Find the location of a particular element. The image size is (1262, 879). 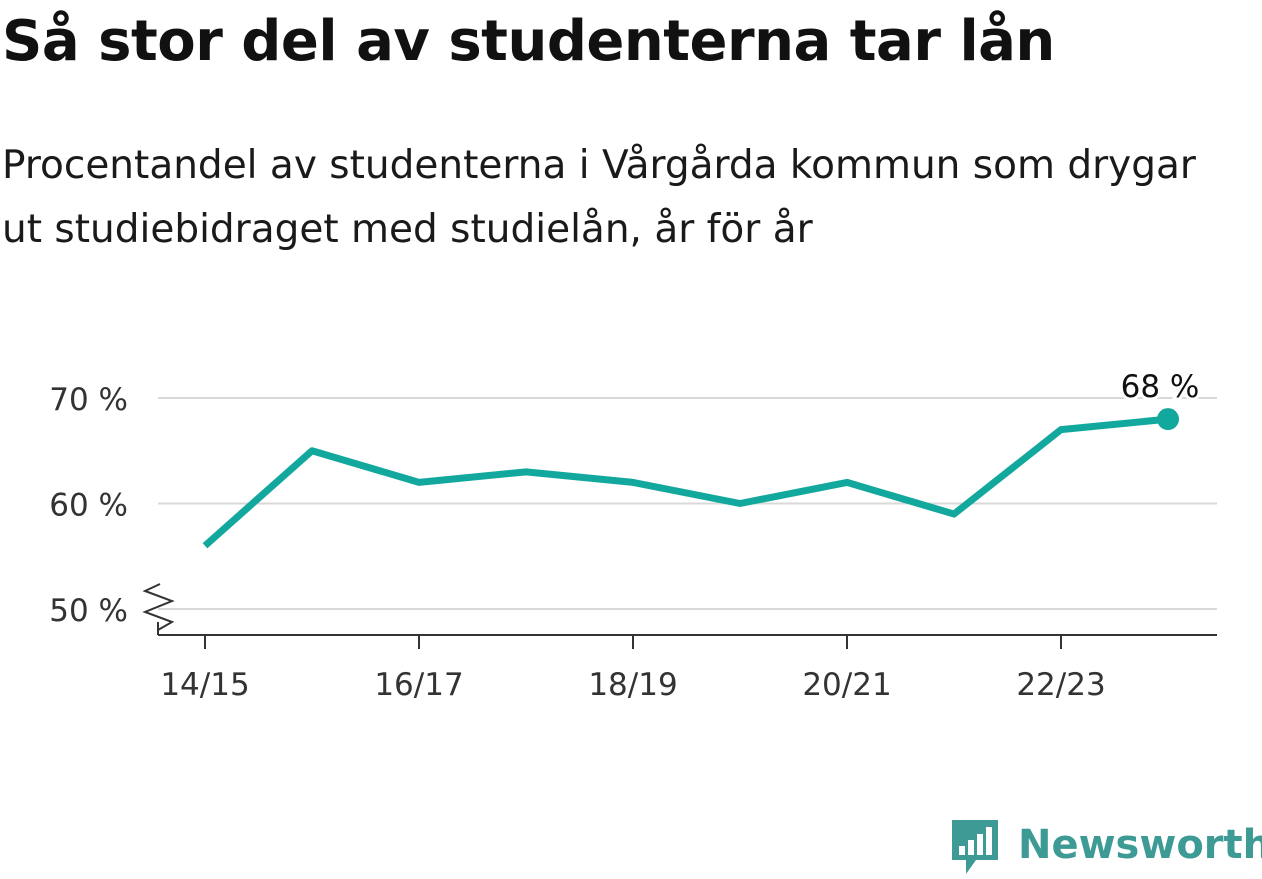

last-point-label: 68 % is located at coordinates (1160, 387).